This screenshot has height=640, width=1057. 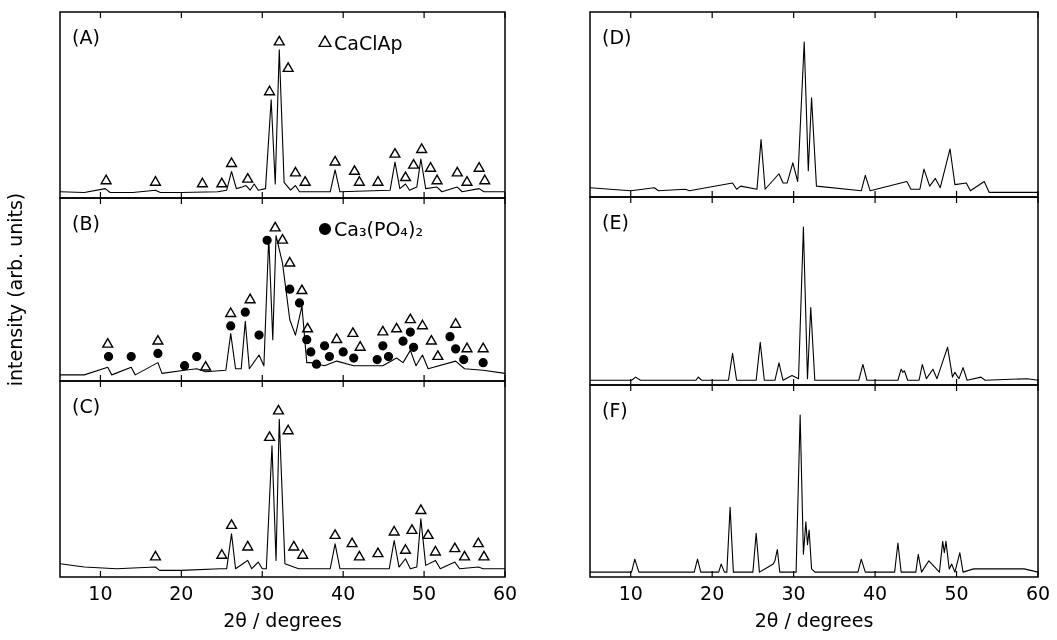 What do you see at coordinates (617, 37) in the screenshot?
I see `annotation: (D)` at bounding box center [617, 37].